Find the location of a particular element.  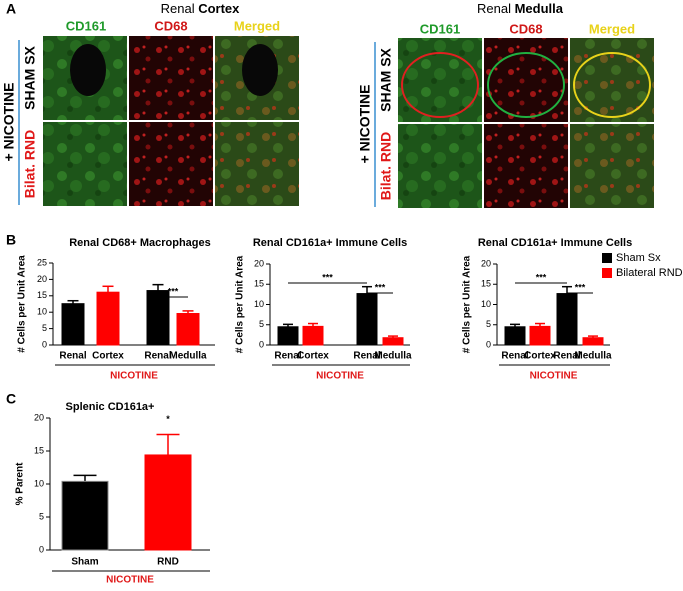

medulla-title: Renal Medulla is located at coordinates (520, 8).